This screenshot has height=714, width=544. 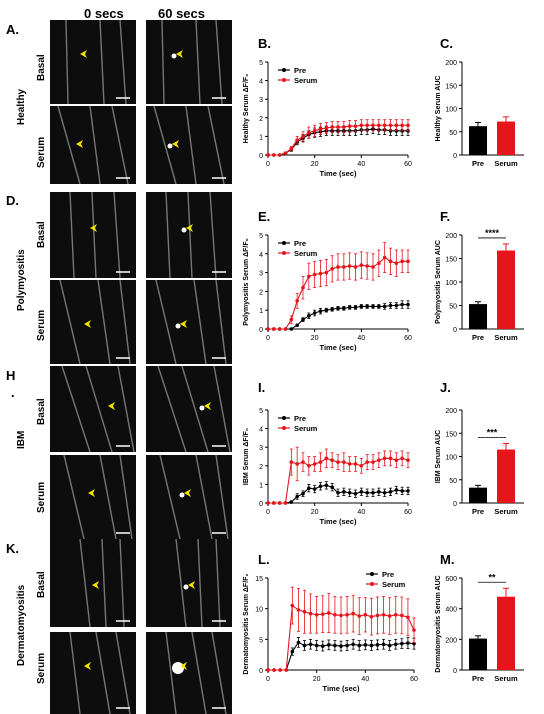 I want to click on y-tick-label: 150, so click(x=451, y=86).